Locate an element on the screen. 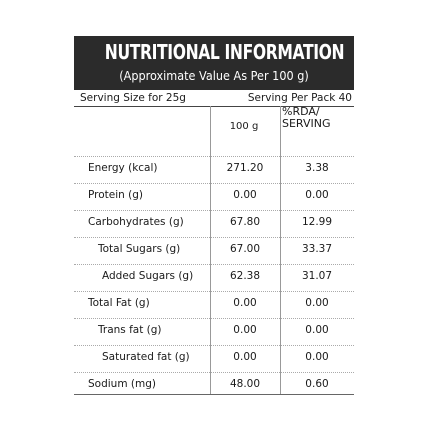 The height and width of the screenshot is (428, 428). serving-per-pack: Serving Per Pack 40 is located at coordinates (299, 98).